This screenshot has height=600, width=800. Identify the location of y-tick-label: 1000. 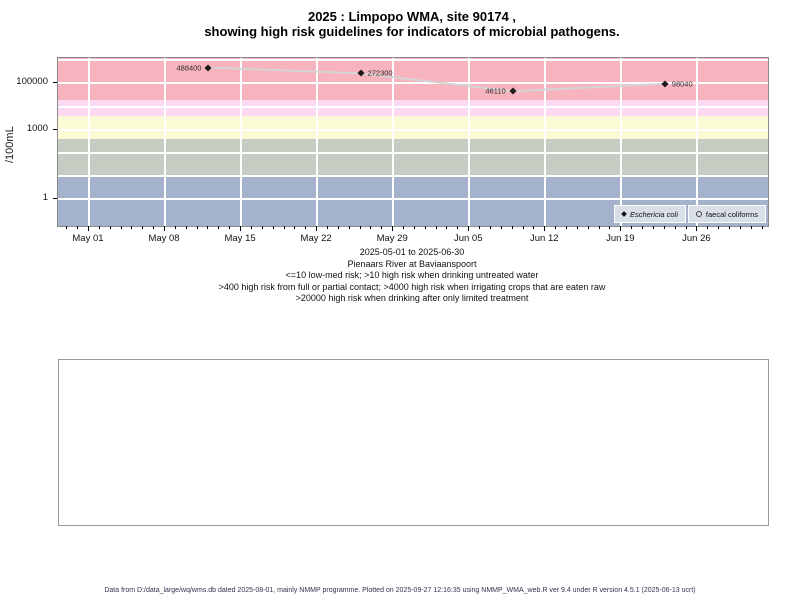
(37, 128).